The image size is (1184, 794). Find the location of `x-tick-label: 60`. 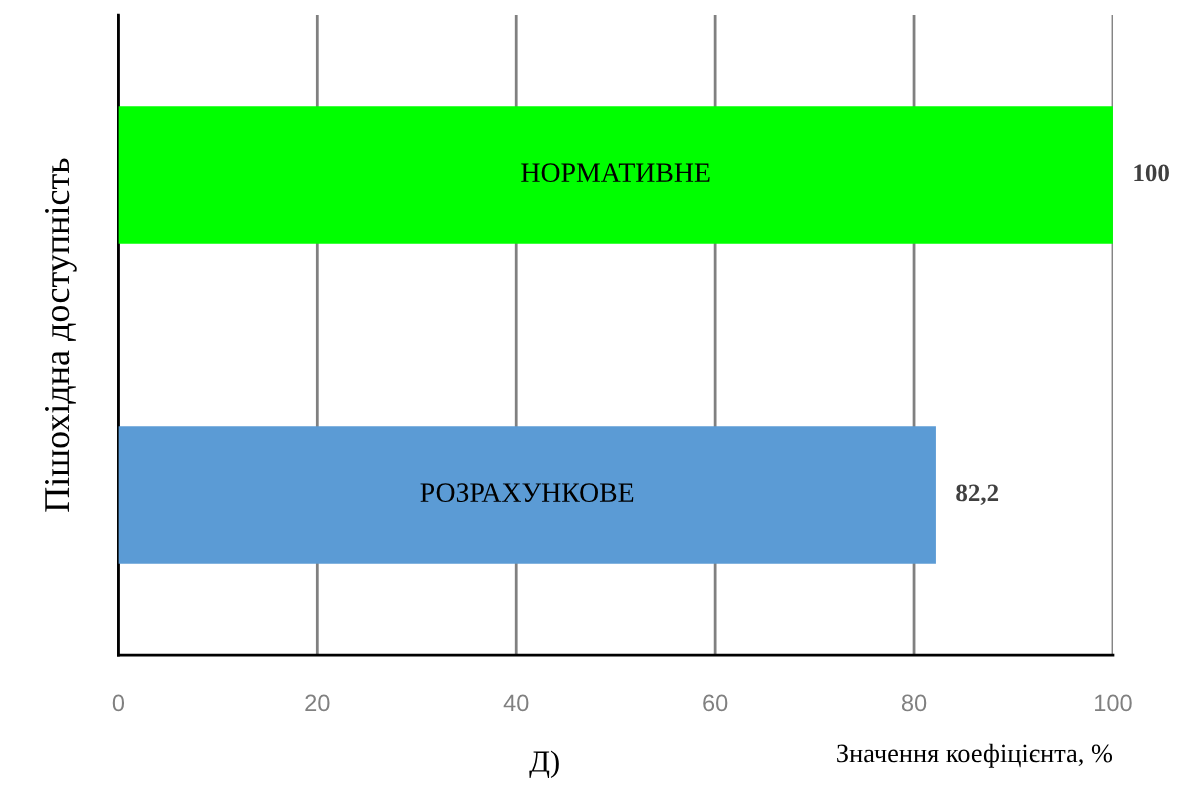

x-tick-label: 60 is located at coordinates (715, 703).